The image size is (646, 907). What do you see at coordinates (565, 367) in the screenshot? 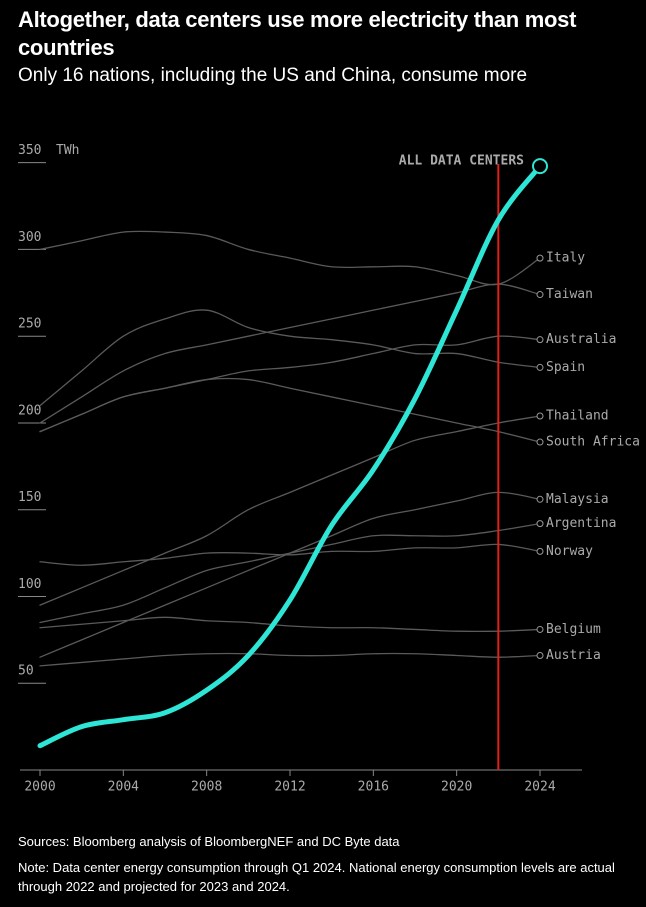
I see `series-label: Spain` at bounding box center [565, 367].